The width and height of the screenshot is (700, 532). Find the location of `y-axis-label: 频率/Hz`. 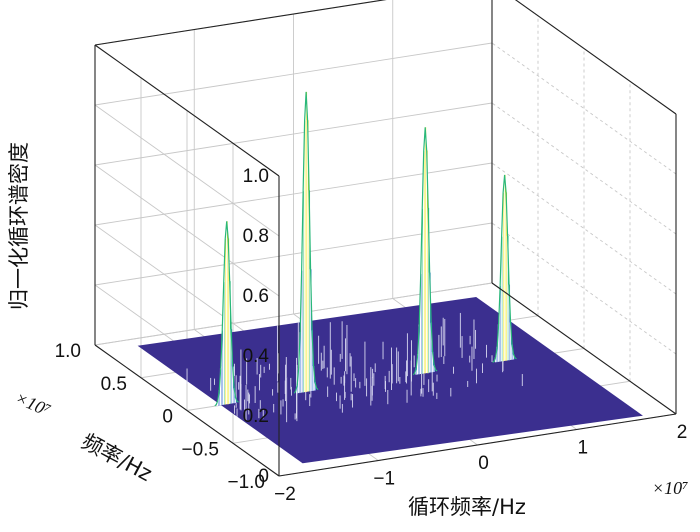

y-axis-label: 频率/Hz is located at coordinates (117, 457).